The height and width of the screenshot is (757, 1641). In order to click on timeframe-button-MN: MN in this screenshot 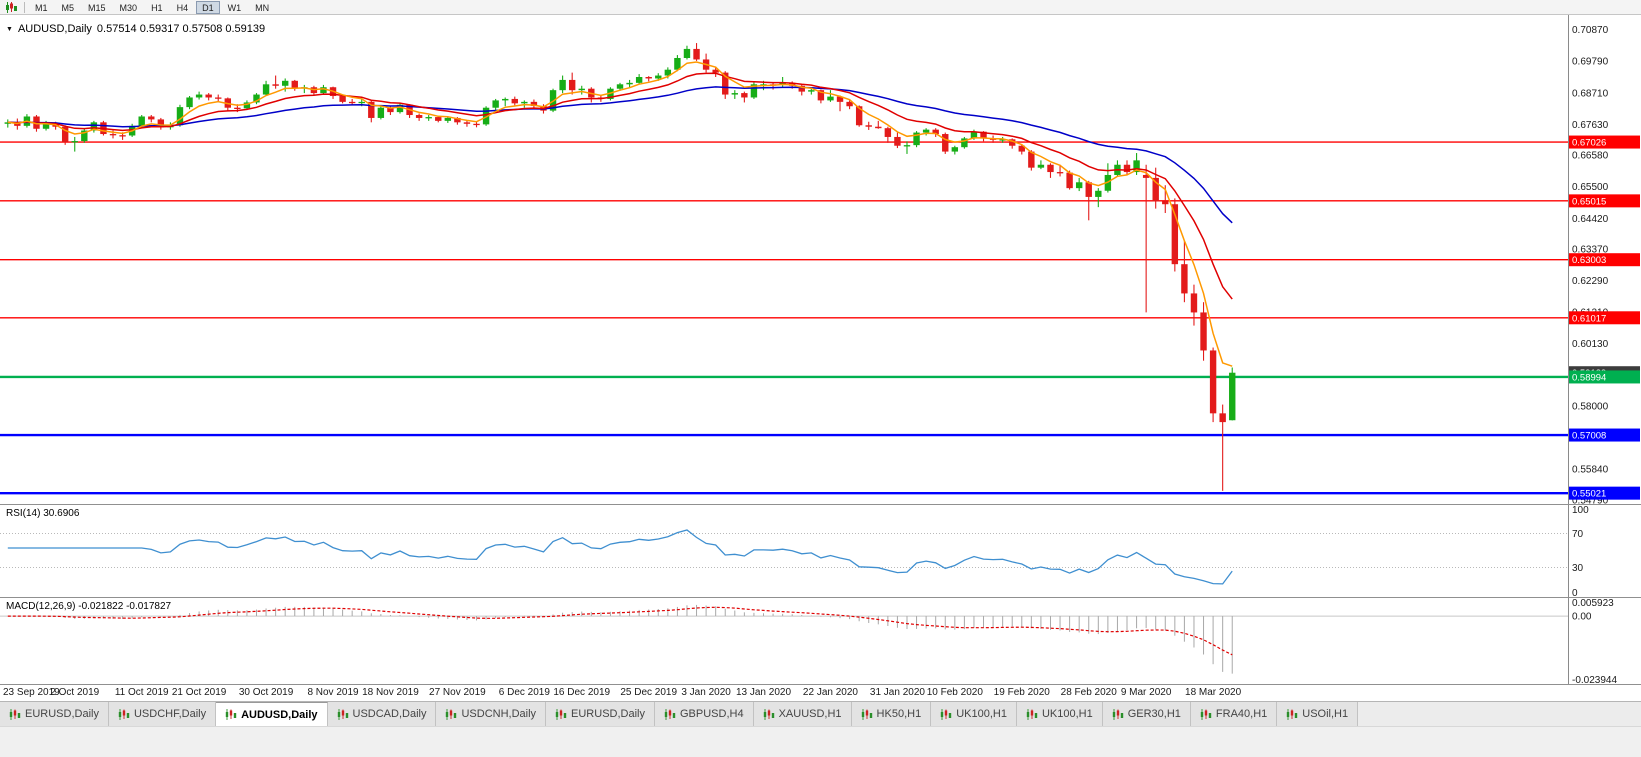, I will do `click(262, 7)`.